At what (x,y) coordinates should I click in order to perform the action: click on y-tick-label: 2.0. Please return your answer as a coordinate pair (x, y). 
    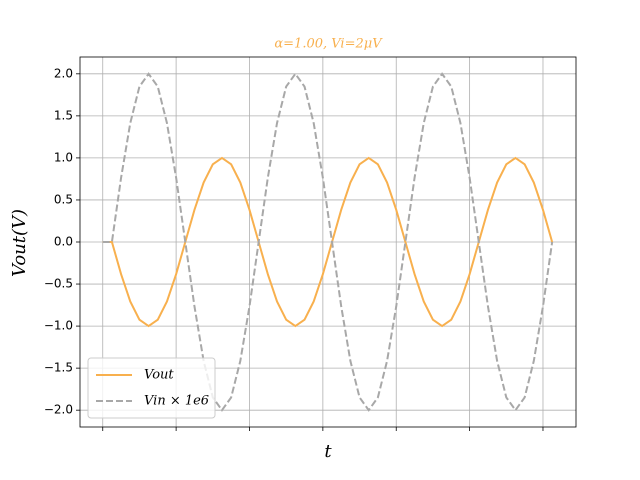
    Looking at the image, I should click on (63, 73).